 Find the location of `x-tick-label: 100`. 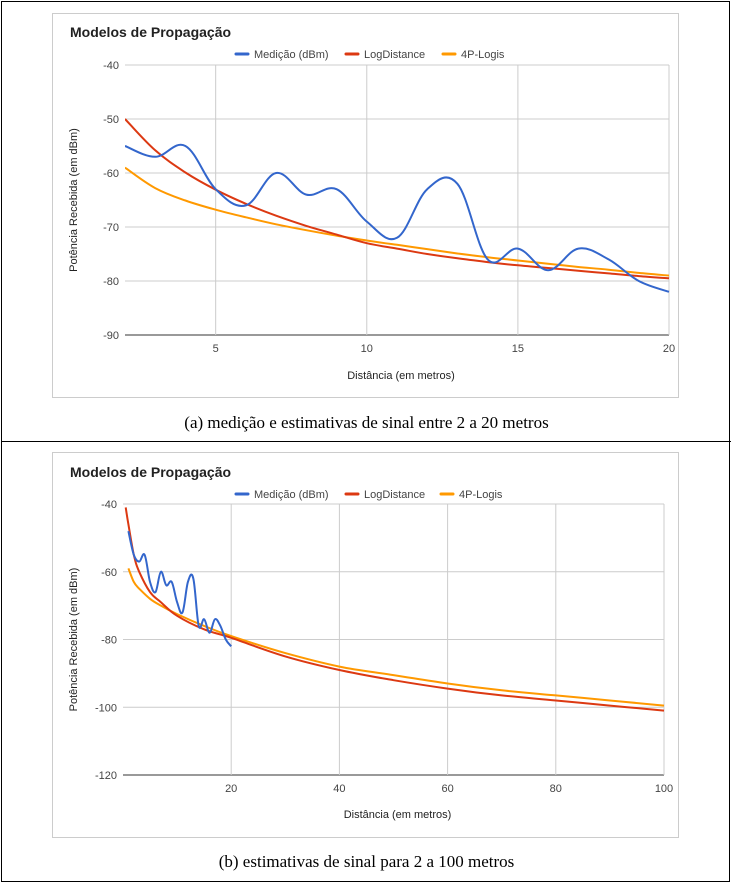

x-tick-label: 100 is located at coordinates (664, 789).